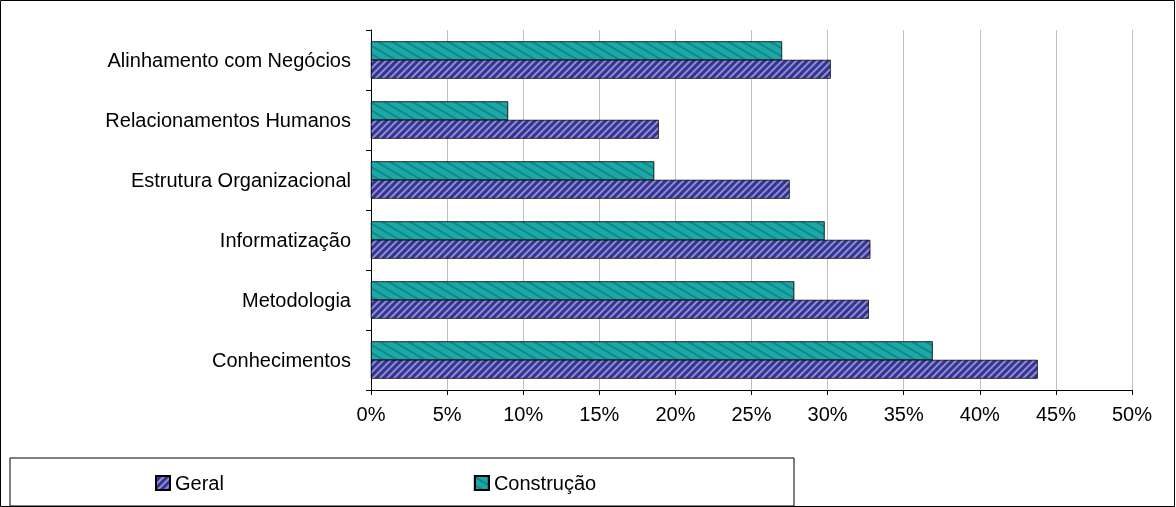  Describe the element at coordinates (240, 180) in the screenshot. I see `y-tick-label: Estrutura Organizacional` at that location.